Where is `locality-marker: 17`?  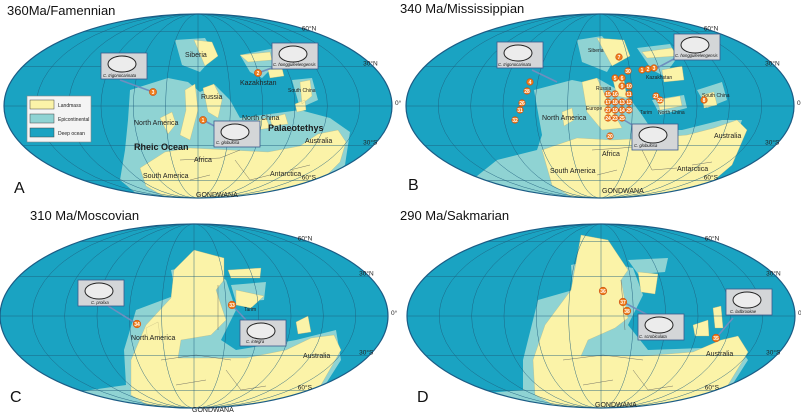
locality-marker: 17 is located at coordinates (608, 102).